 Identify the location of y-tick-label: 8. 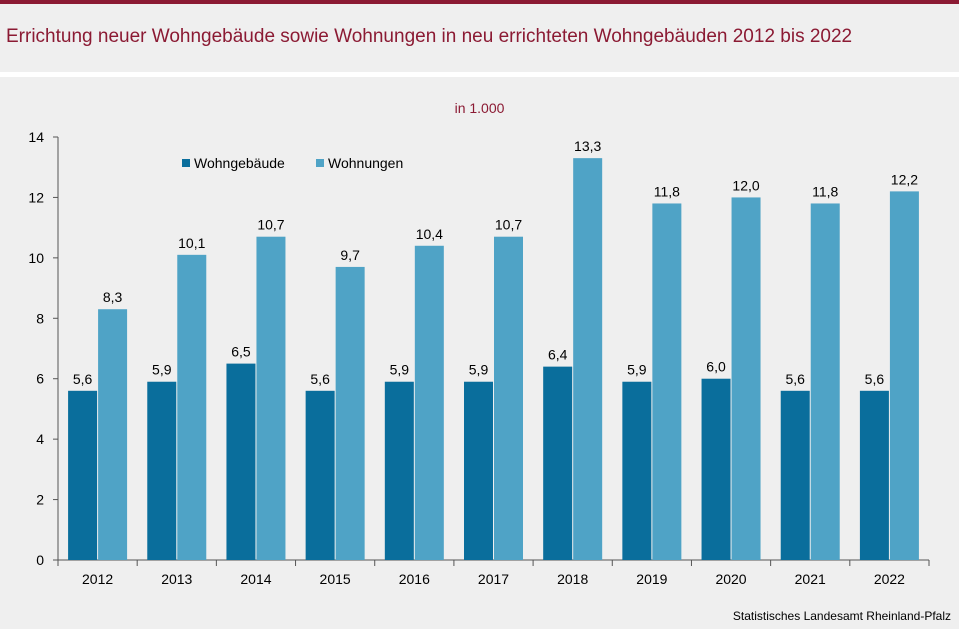
(40, 318).